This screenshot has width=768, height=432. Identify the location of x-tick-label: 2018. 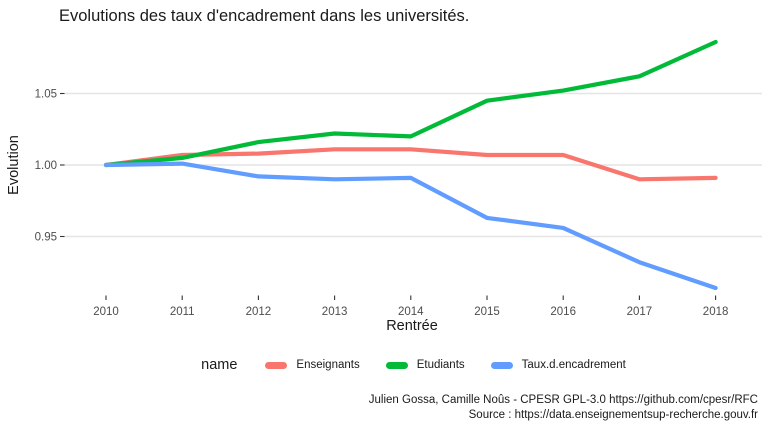
(716, 312).